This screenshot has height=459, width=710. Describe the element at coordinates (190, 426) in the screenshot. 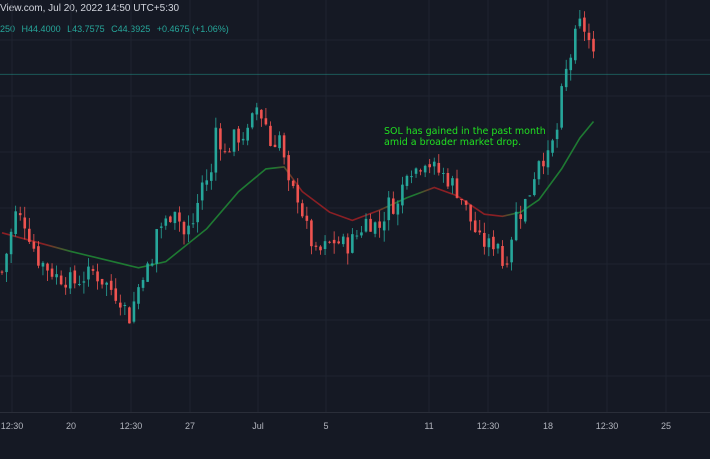

I see `x-tick-label: 27` at that location.